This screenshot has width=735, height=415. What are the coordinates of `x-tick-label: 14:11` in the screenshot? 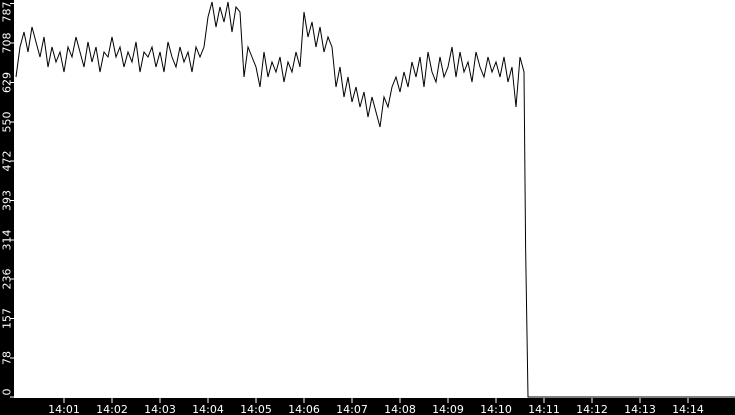 It's located at (544, 409).